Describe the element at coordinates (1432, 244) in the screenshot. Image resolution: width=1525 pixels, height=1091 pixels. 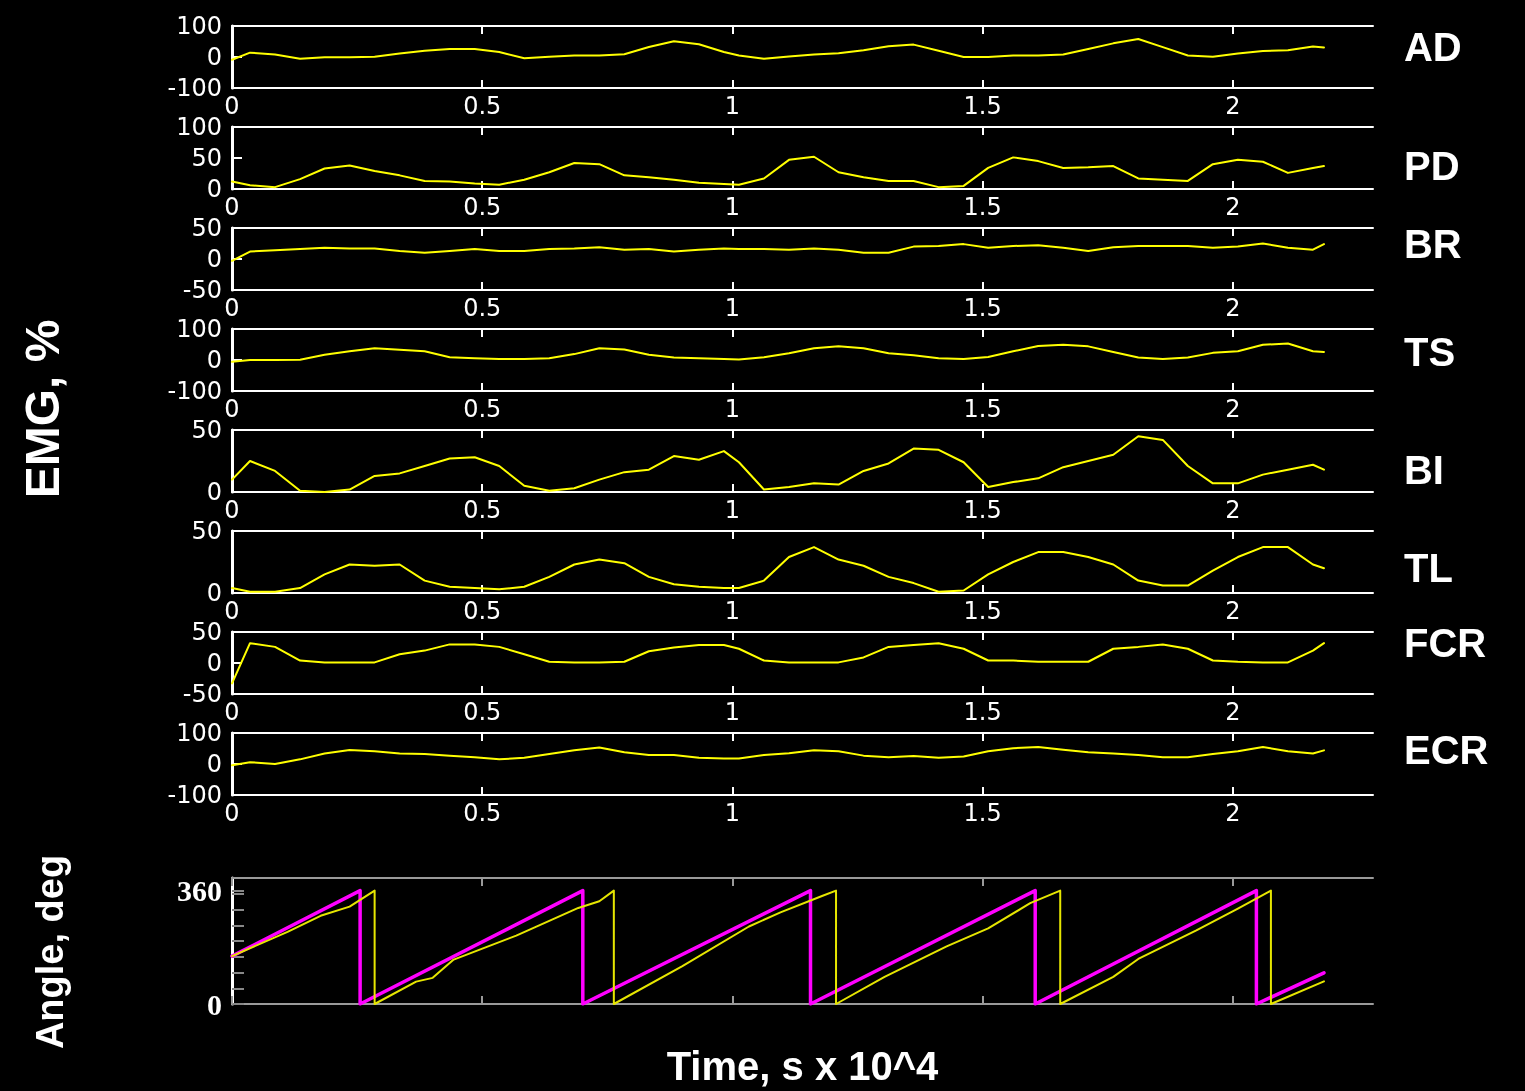
I see `series-label: BR` at that location.